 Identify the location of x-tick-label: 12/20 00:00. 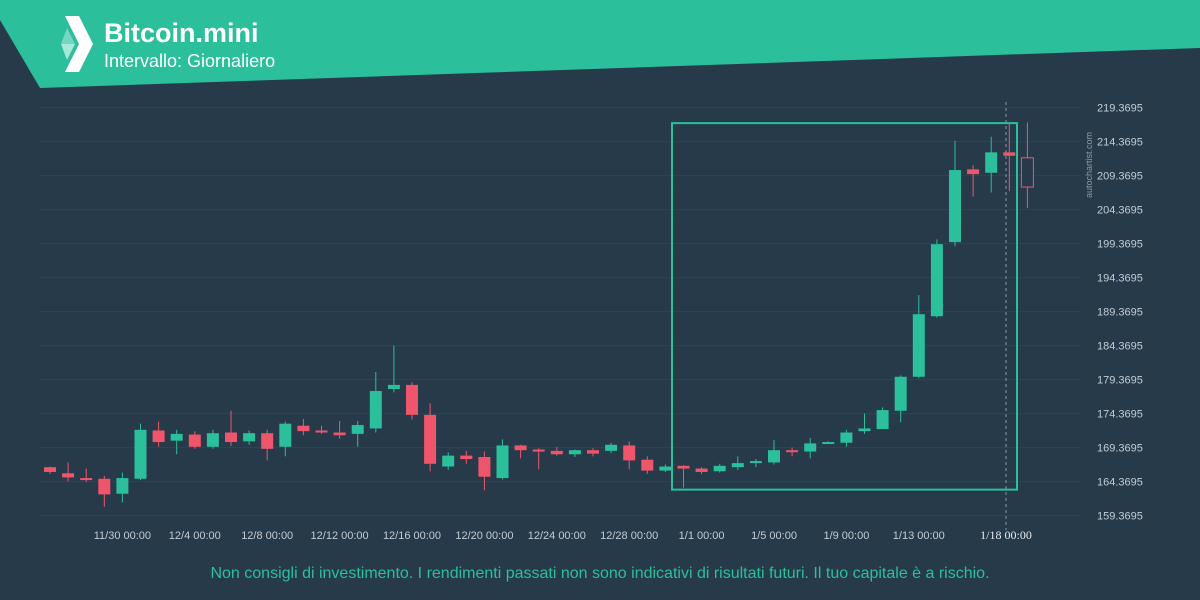
(484, 536).